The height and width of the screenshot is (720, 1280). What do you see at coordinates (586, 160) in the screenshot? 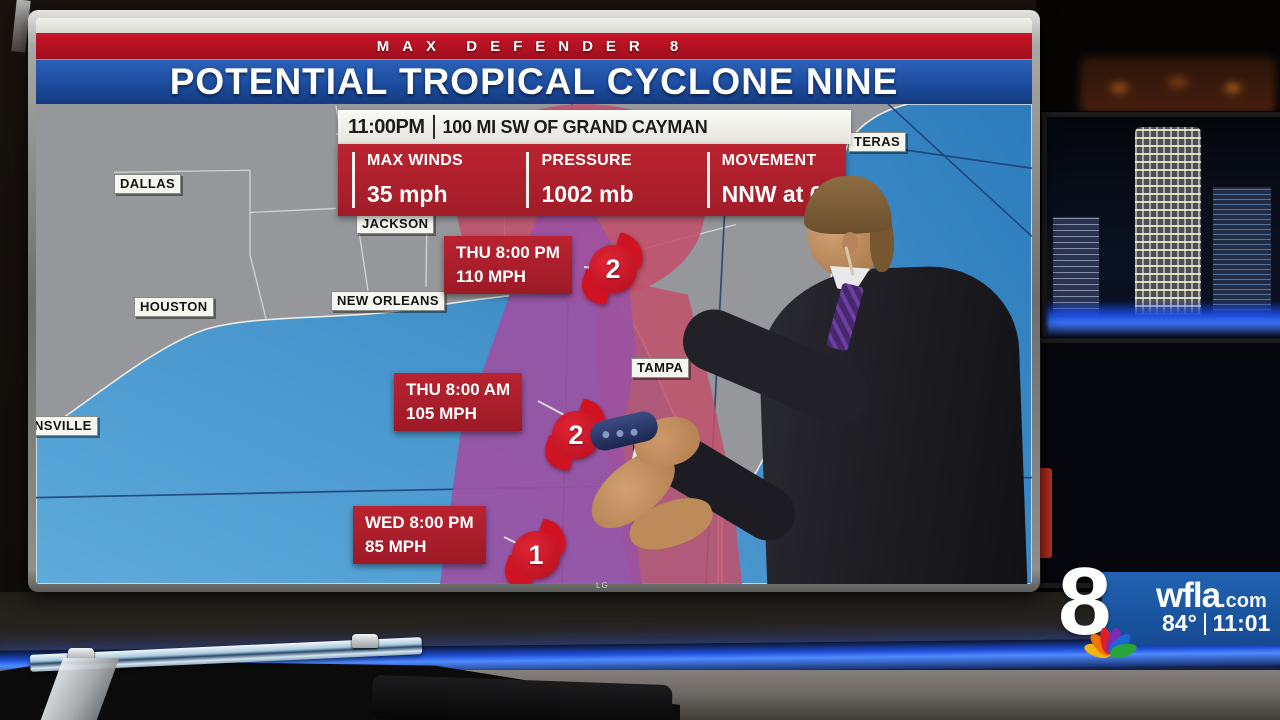
I see `stat-label: PRESSURE` at bounding box center [586, 160].